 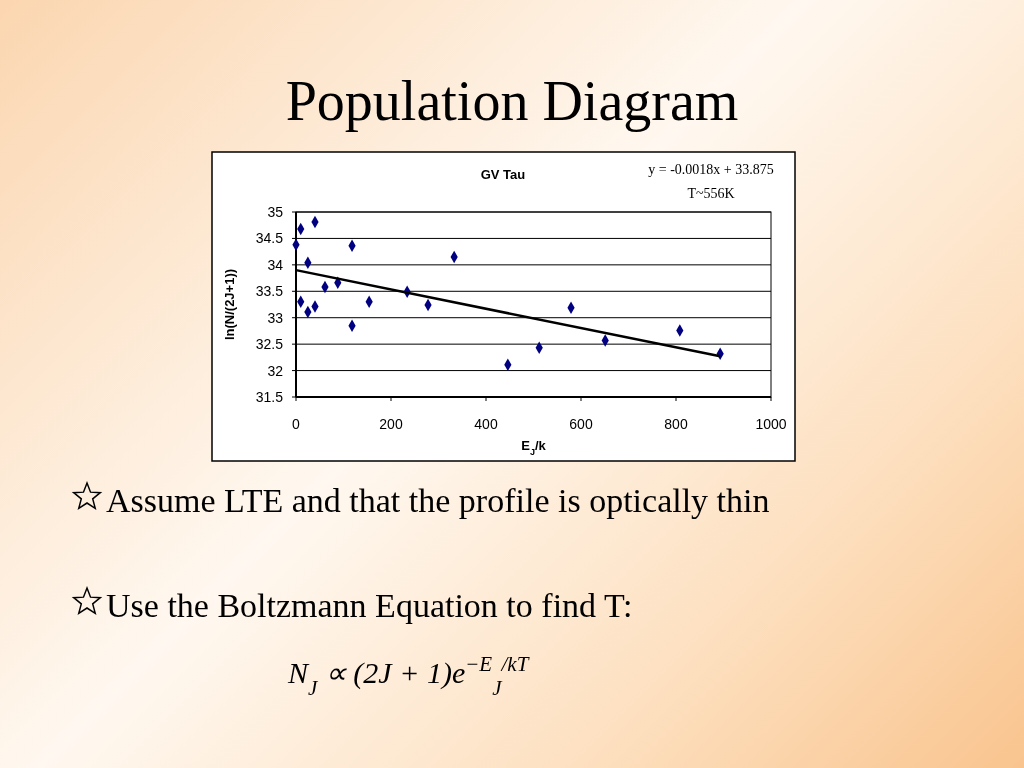 I want to click on x-tick-label: 200, so click(x=391, y=424).